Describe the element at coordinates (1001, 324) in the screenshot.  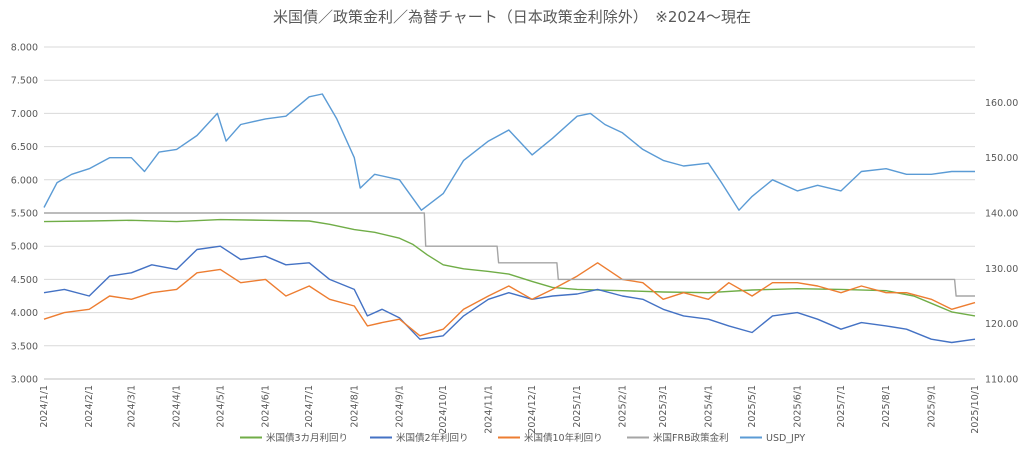
I see `y-right-tick-label: 120.00` at that location.